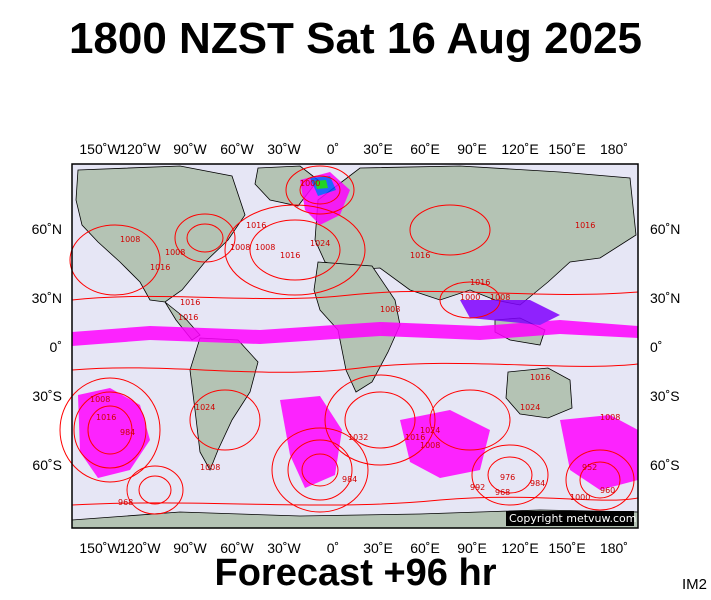  Describe the element at coordinates (100, 399) in the screenshot. I see `isobar-label-19: 1008` at that location.